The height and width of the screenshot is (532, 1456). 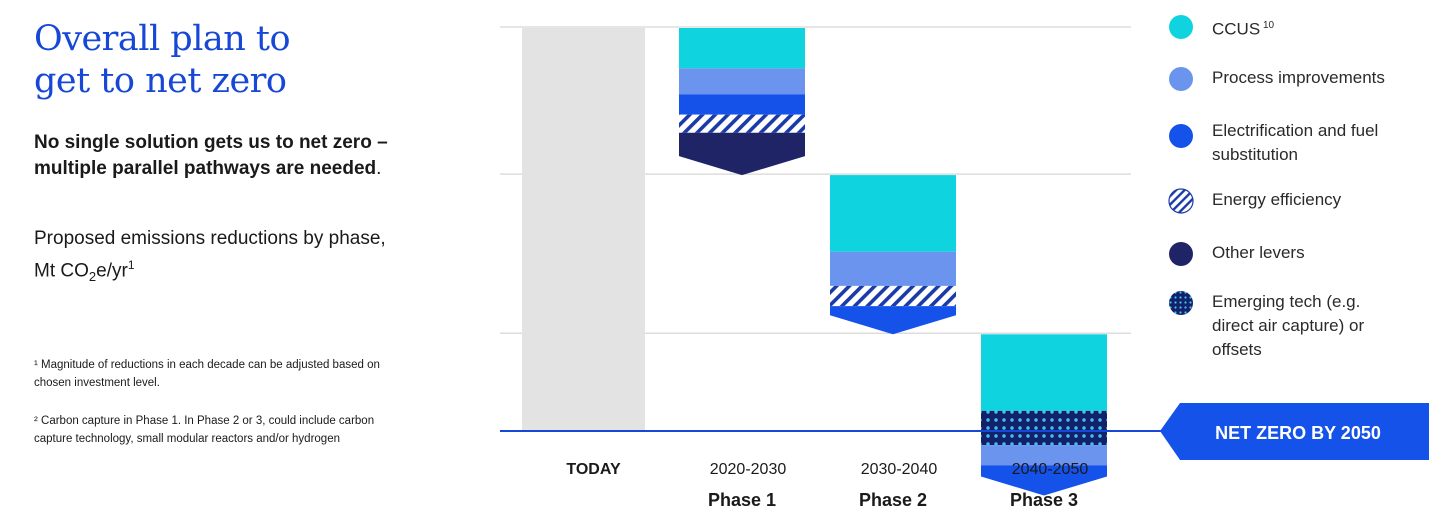 I want to click on legend-label: Electrification and fuel substitution, so click(x=1312, y=143).